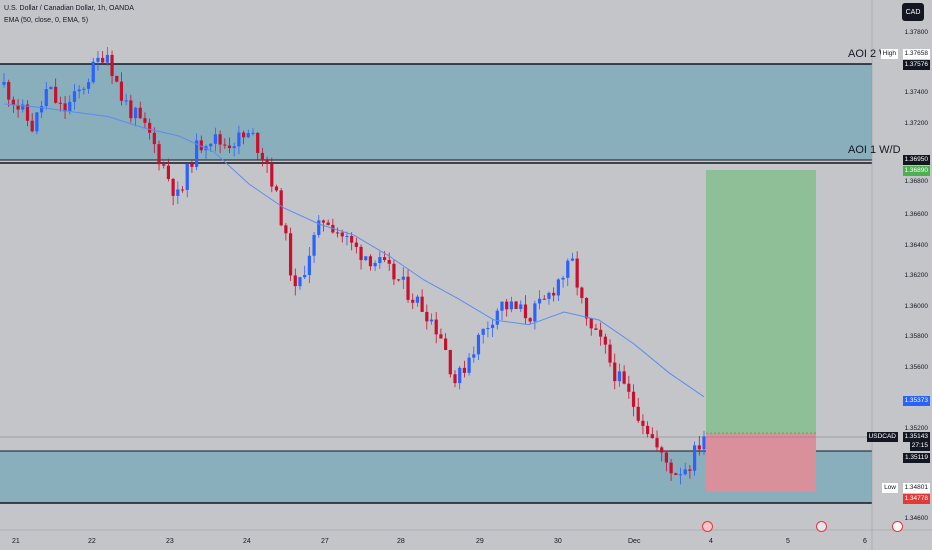  What do you see at coordinates (788, 541) in the screenshot?
I see `time-axis-label: 5` at bounding box center [788, 541].